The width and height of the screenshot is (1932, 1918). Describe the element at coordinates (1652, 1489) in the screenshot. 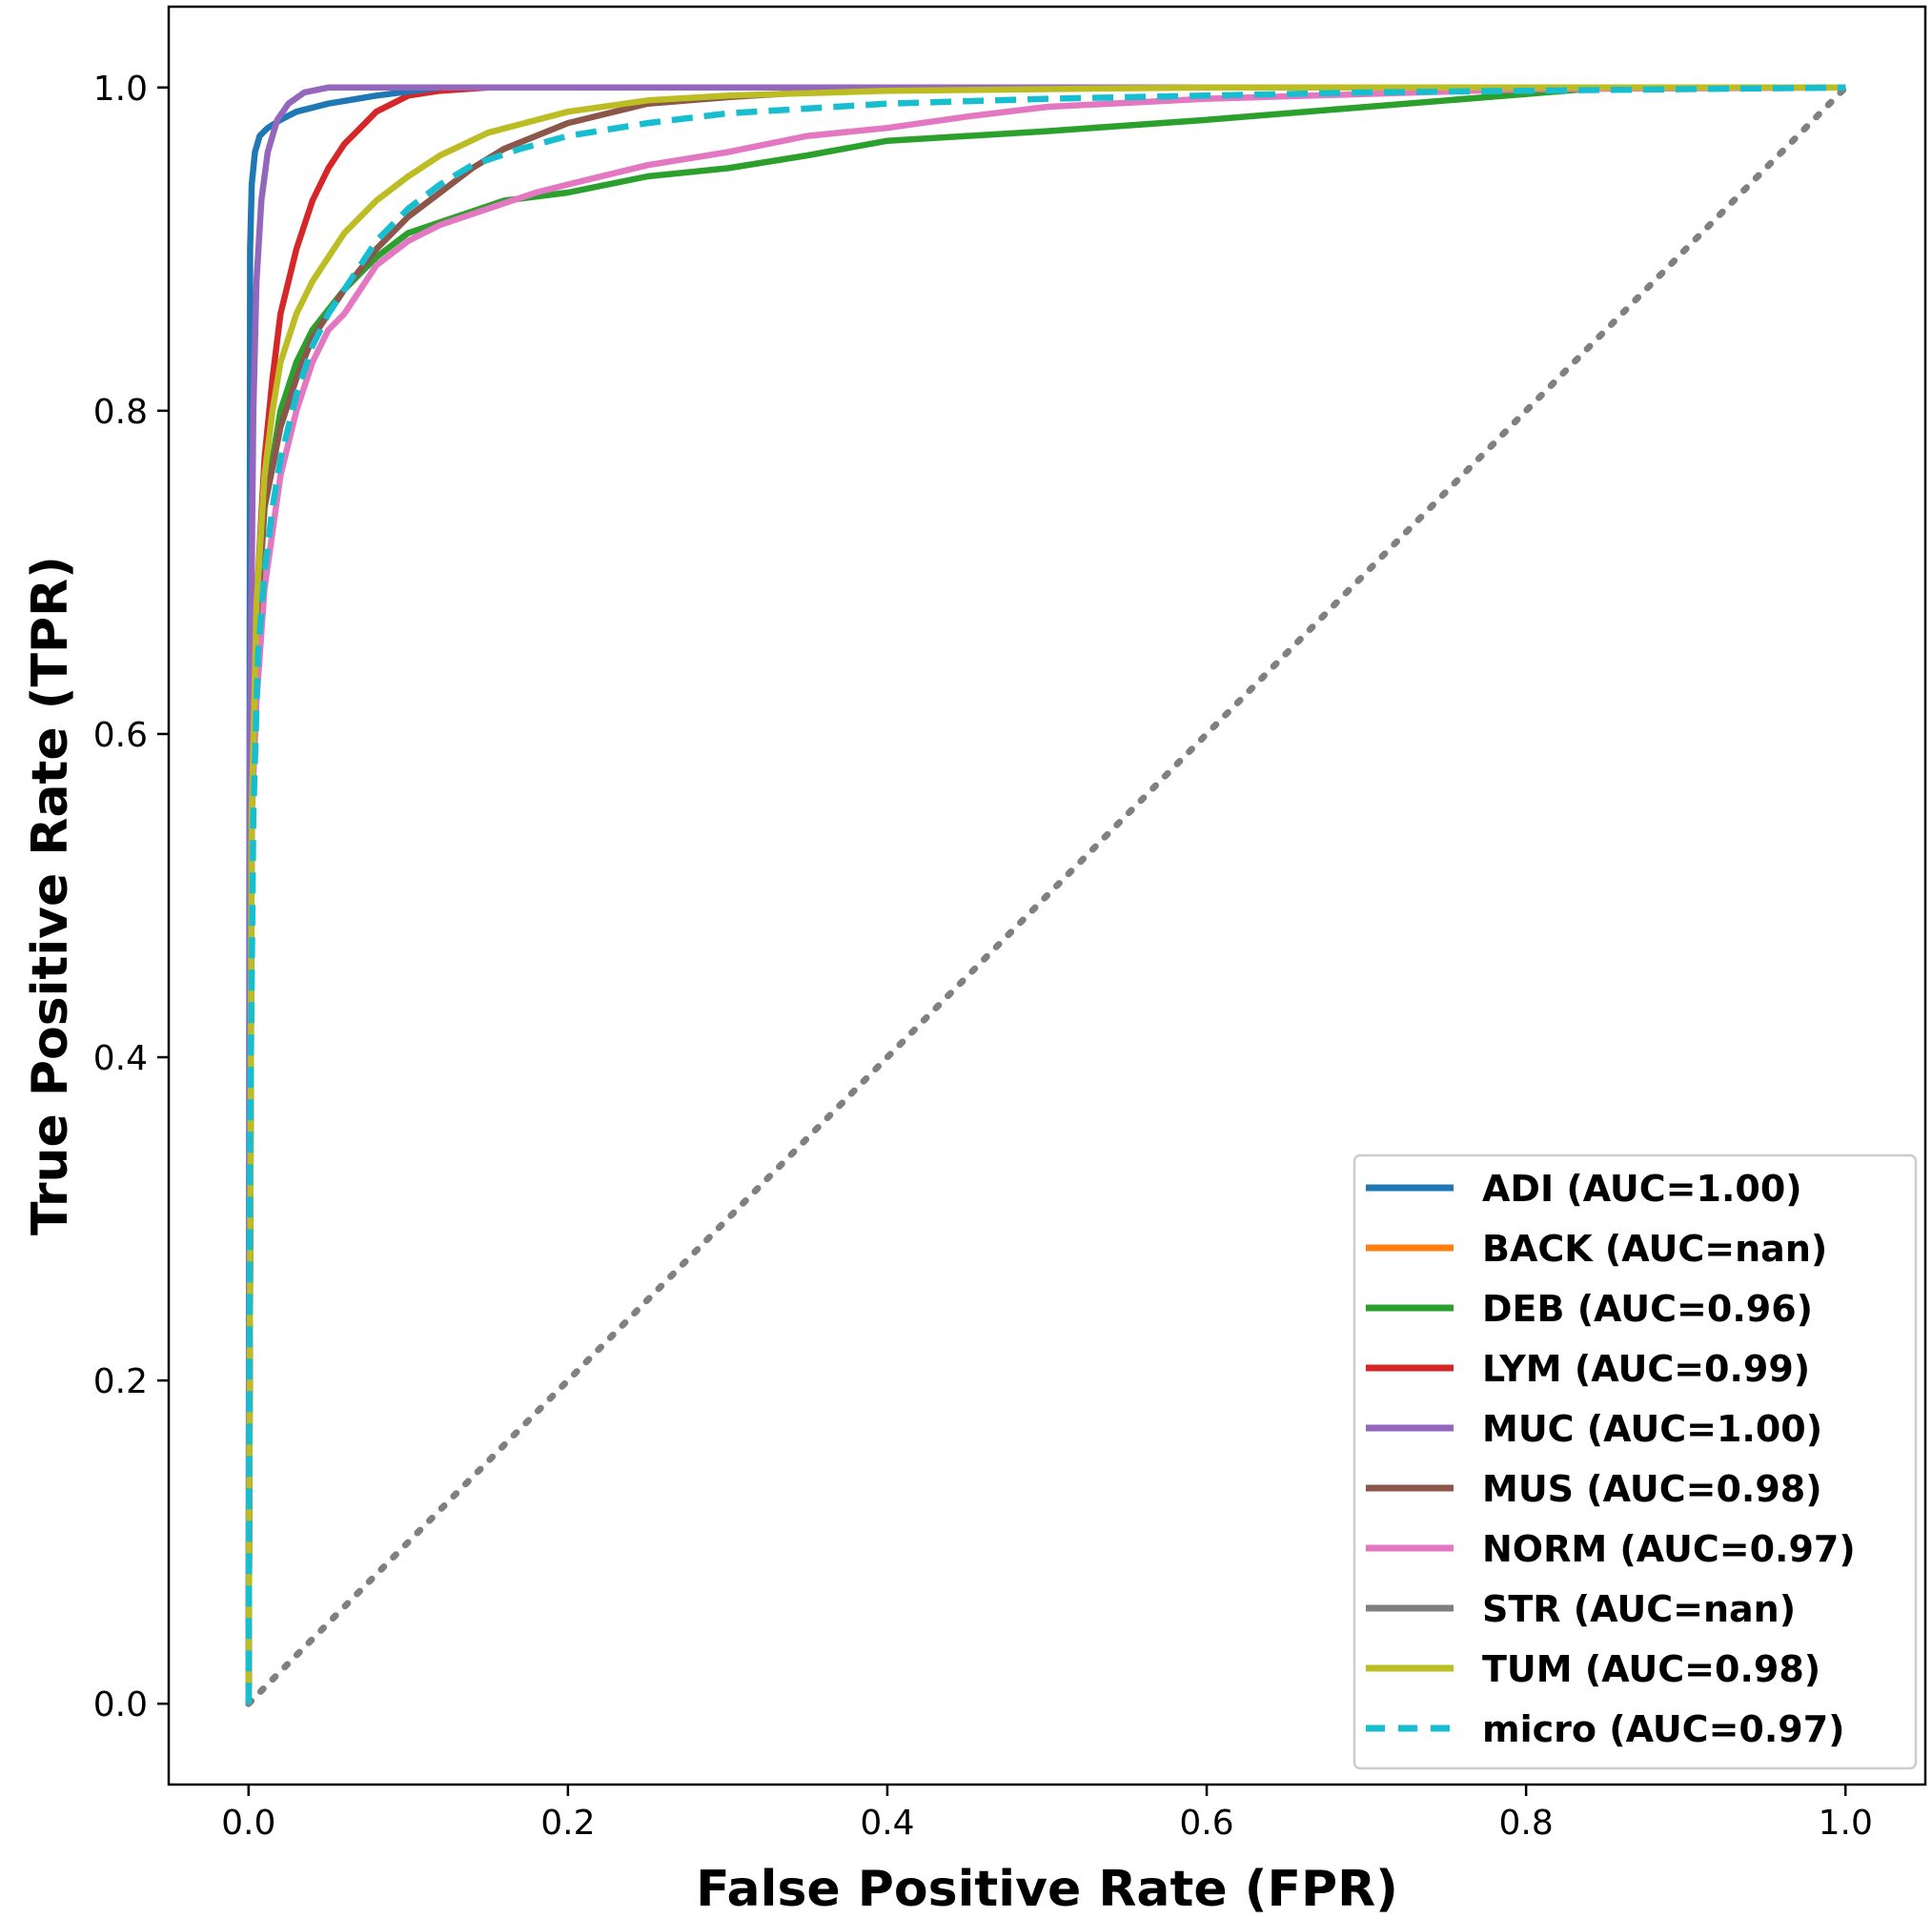

I see `legend-label-mus: MUS (AUC=0.98)` at that location.